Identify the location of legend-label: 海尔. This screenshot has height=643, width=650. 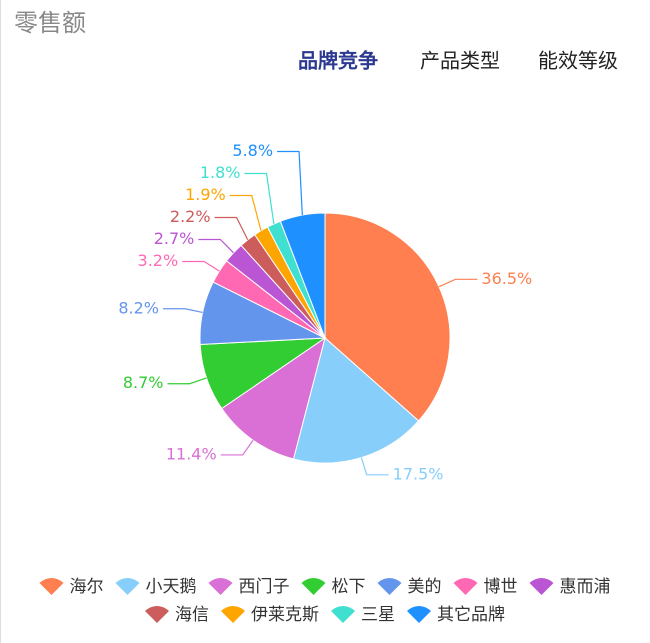
(87, 587).